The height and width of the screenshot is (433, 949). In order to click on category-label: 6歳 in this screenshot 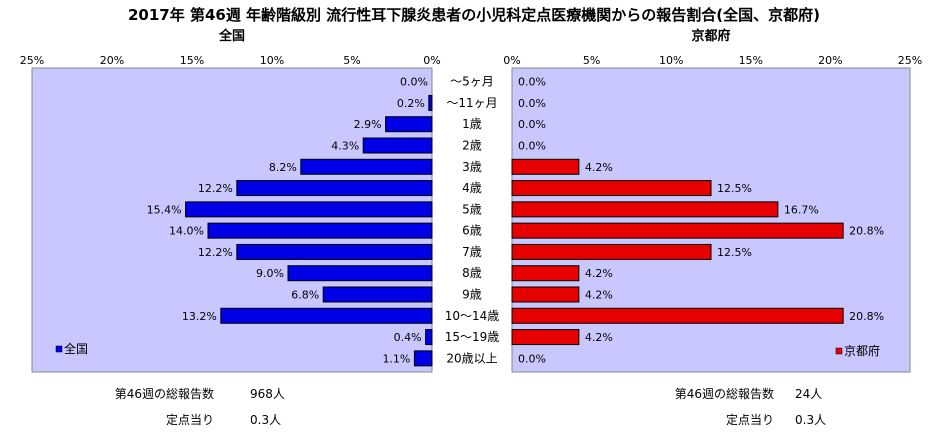, I will do `click(472, 231)`.